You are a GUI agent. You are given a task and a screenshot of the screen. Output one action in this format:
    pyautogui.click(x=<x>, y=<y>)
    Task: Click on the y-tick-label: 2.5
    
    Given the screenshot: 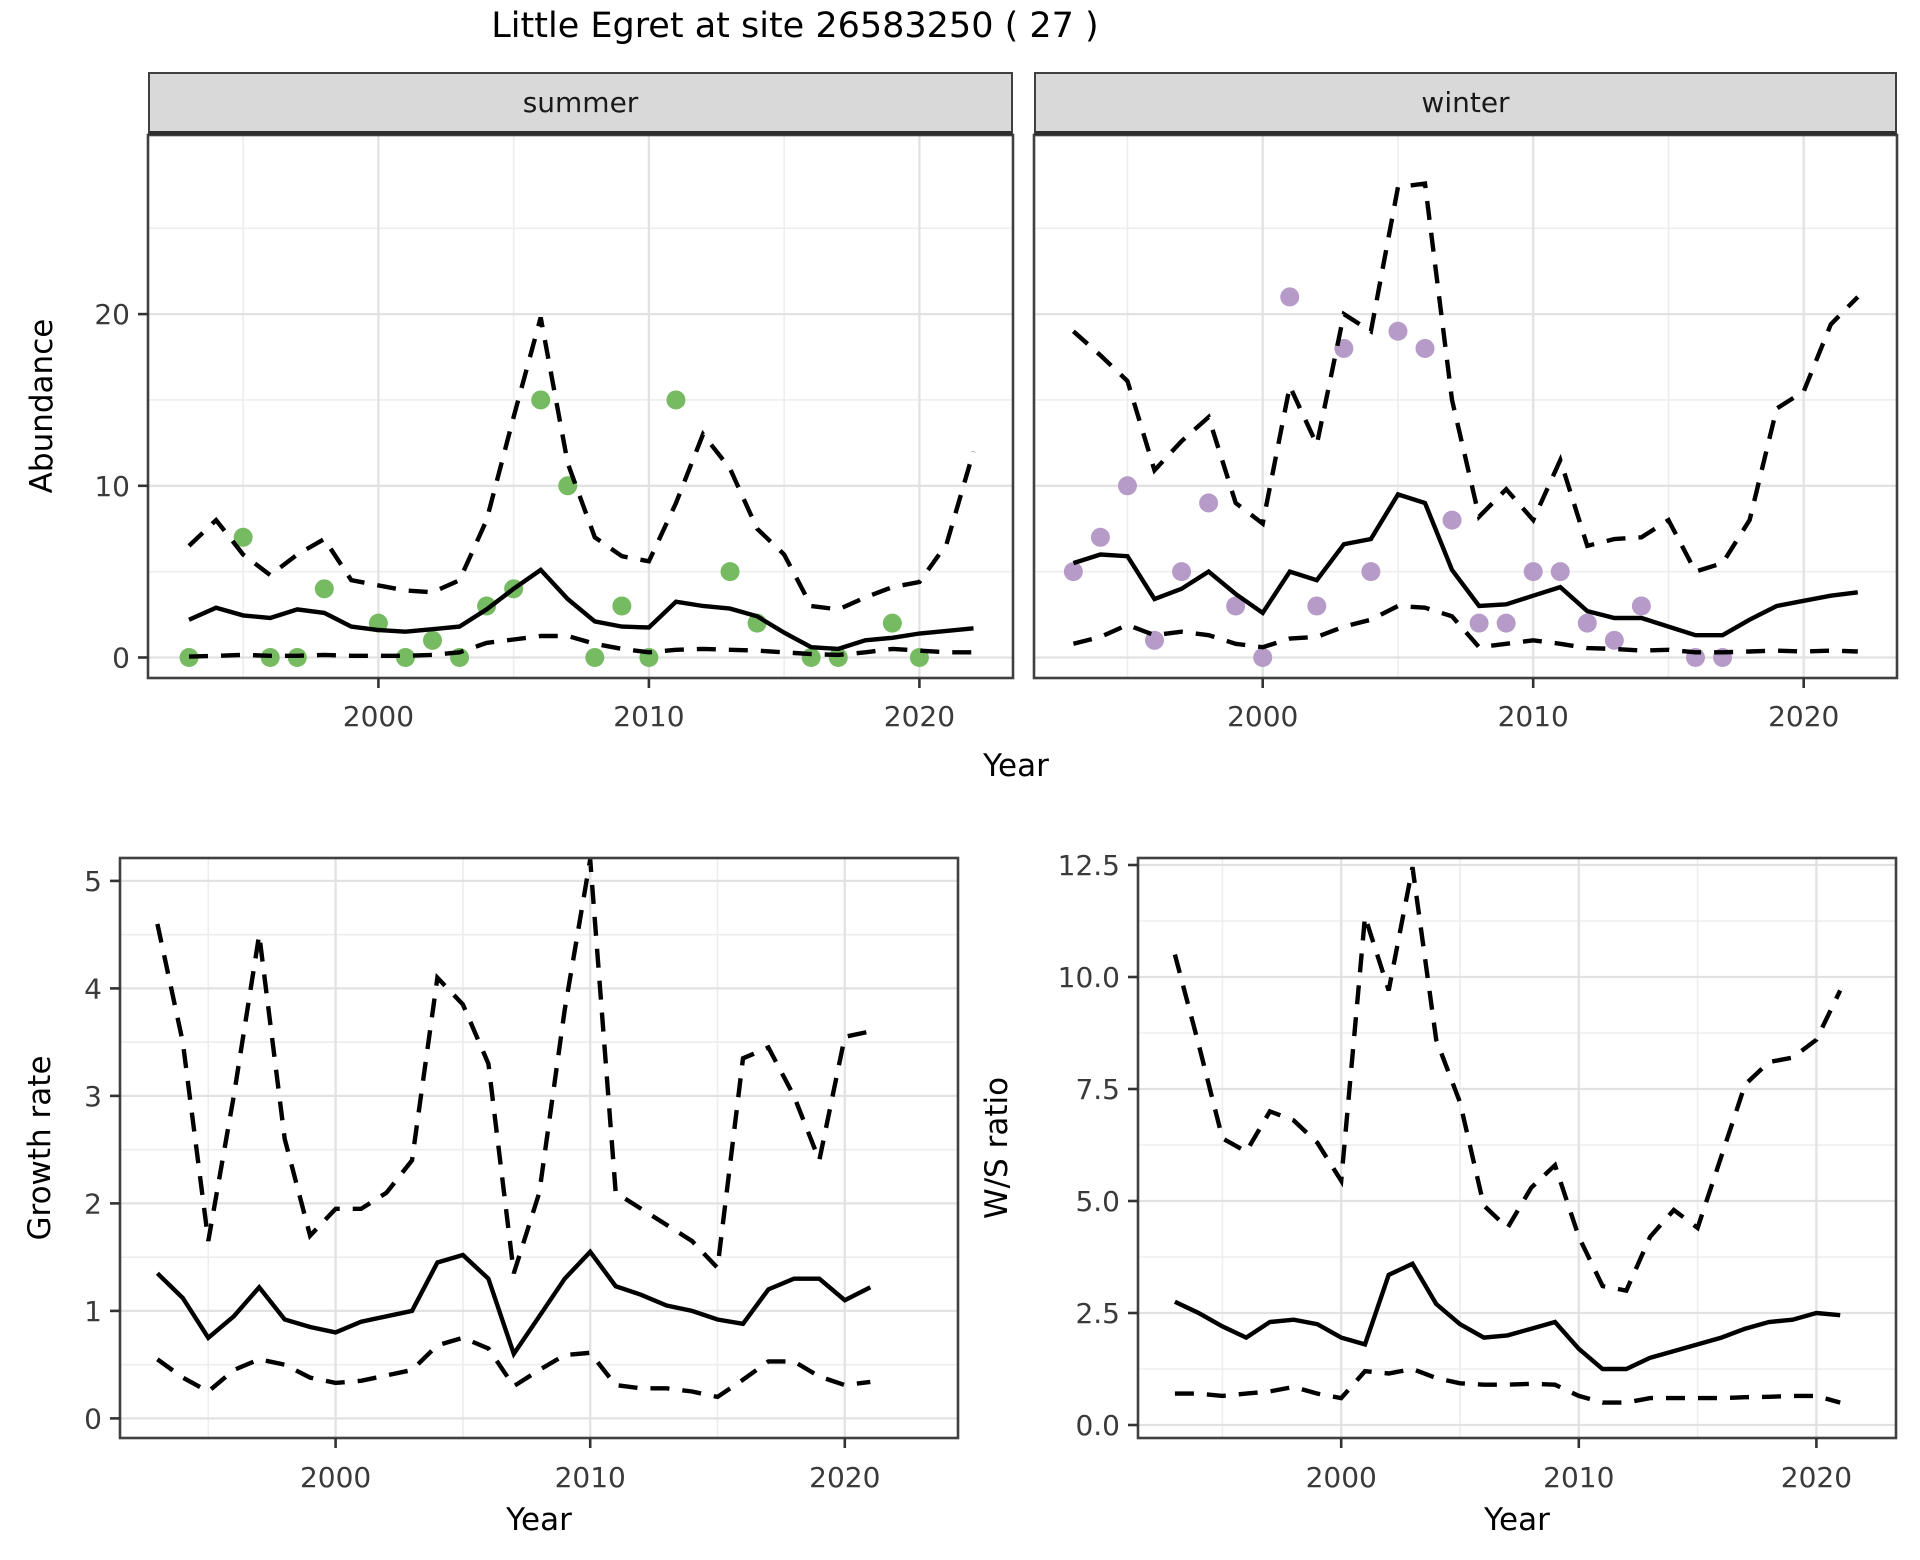 What is the action you would take?
    pyautogui.click(x=1097, y=1313)
    